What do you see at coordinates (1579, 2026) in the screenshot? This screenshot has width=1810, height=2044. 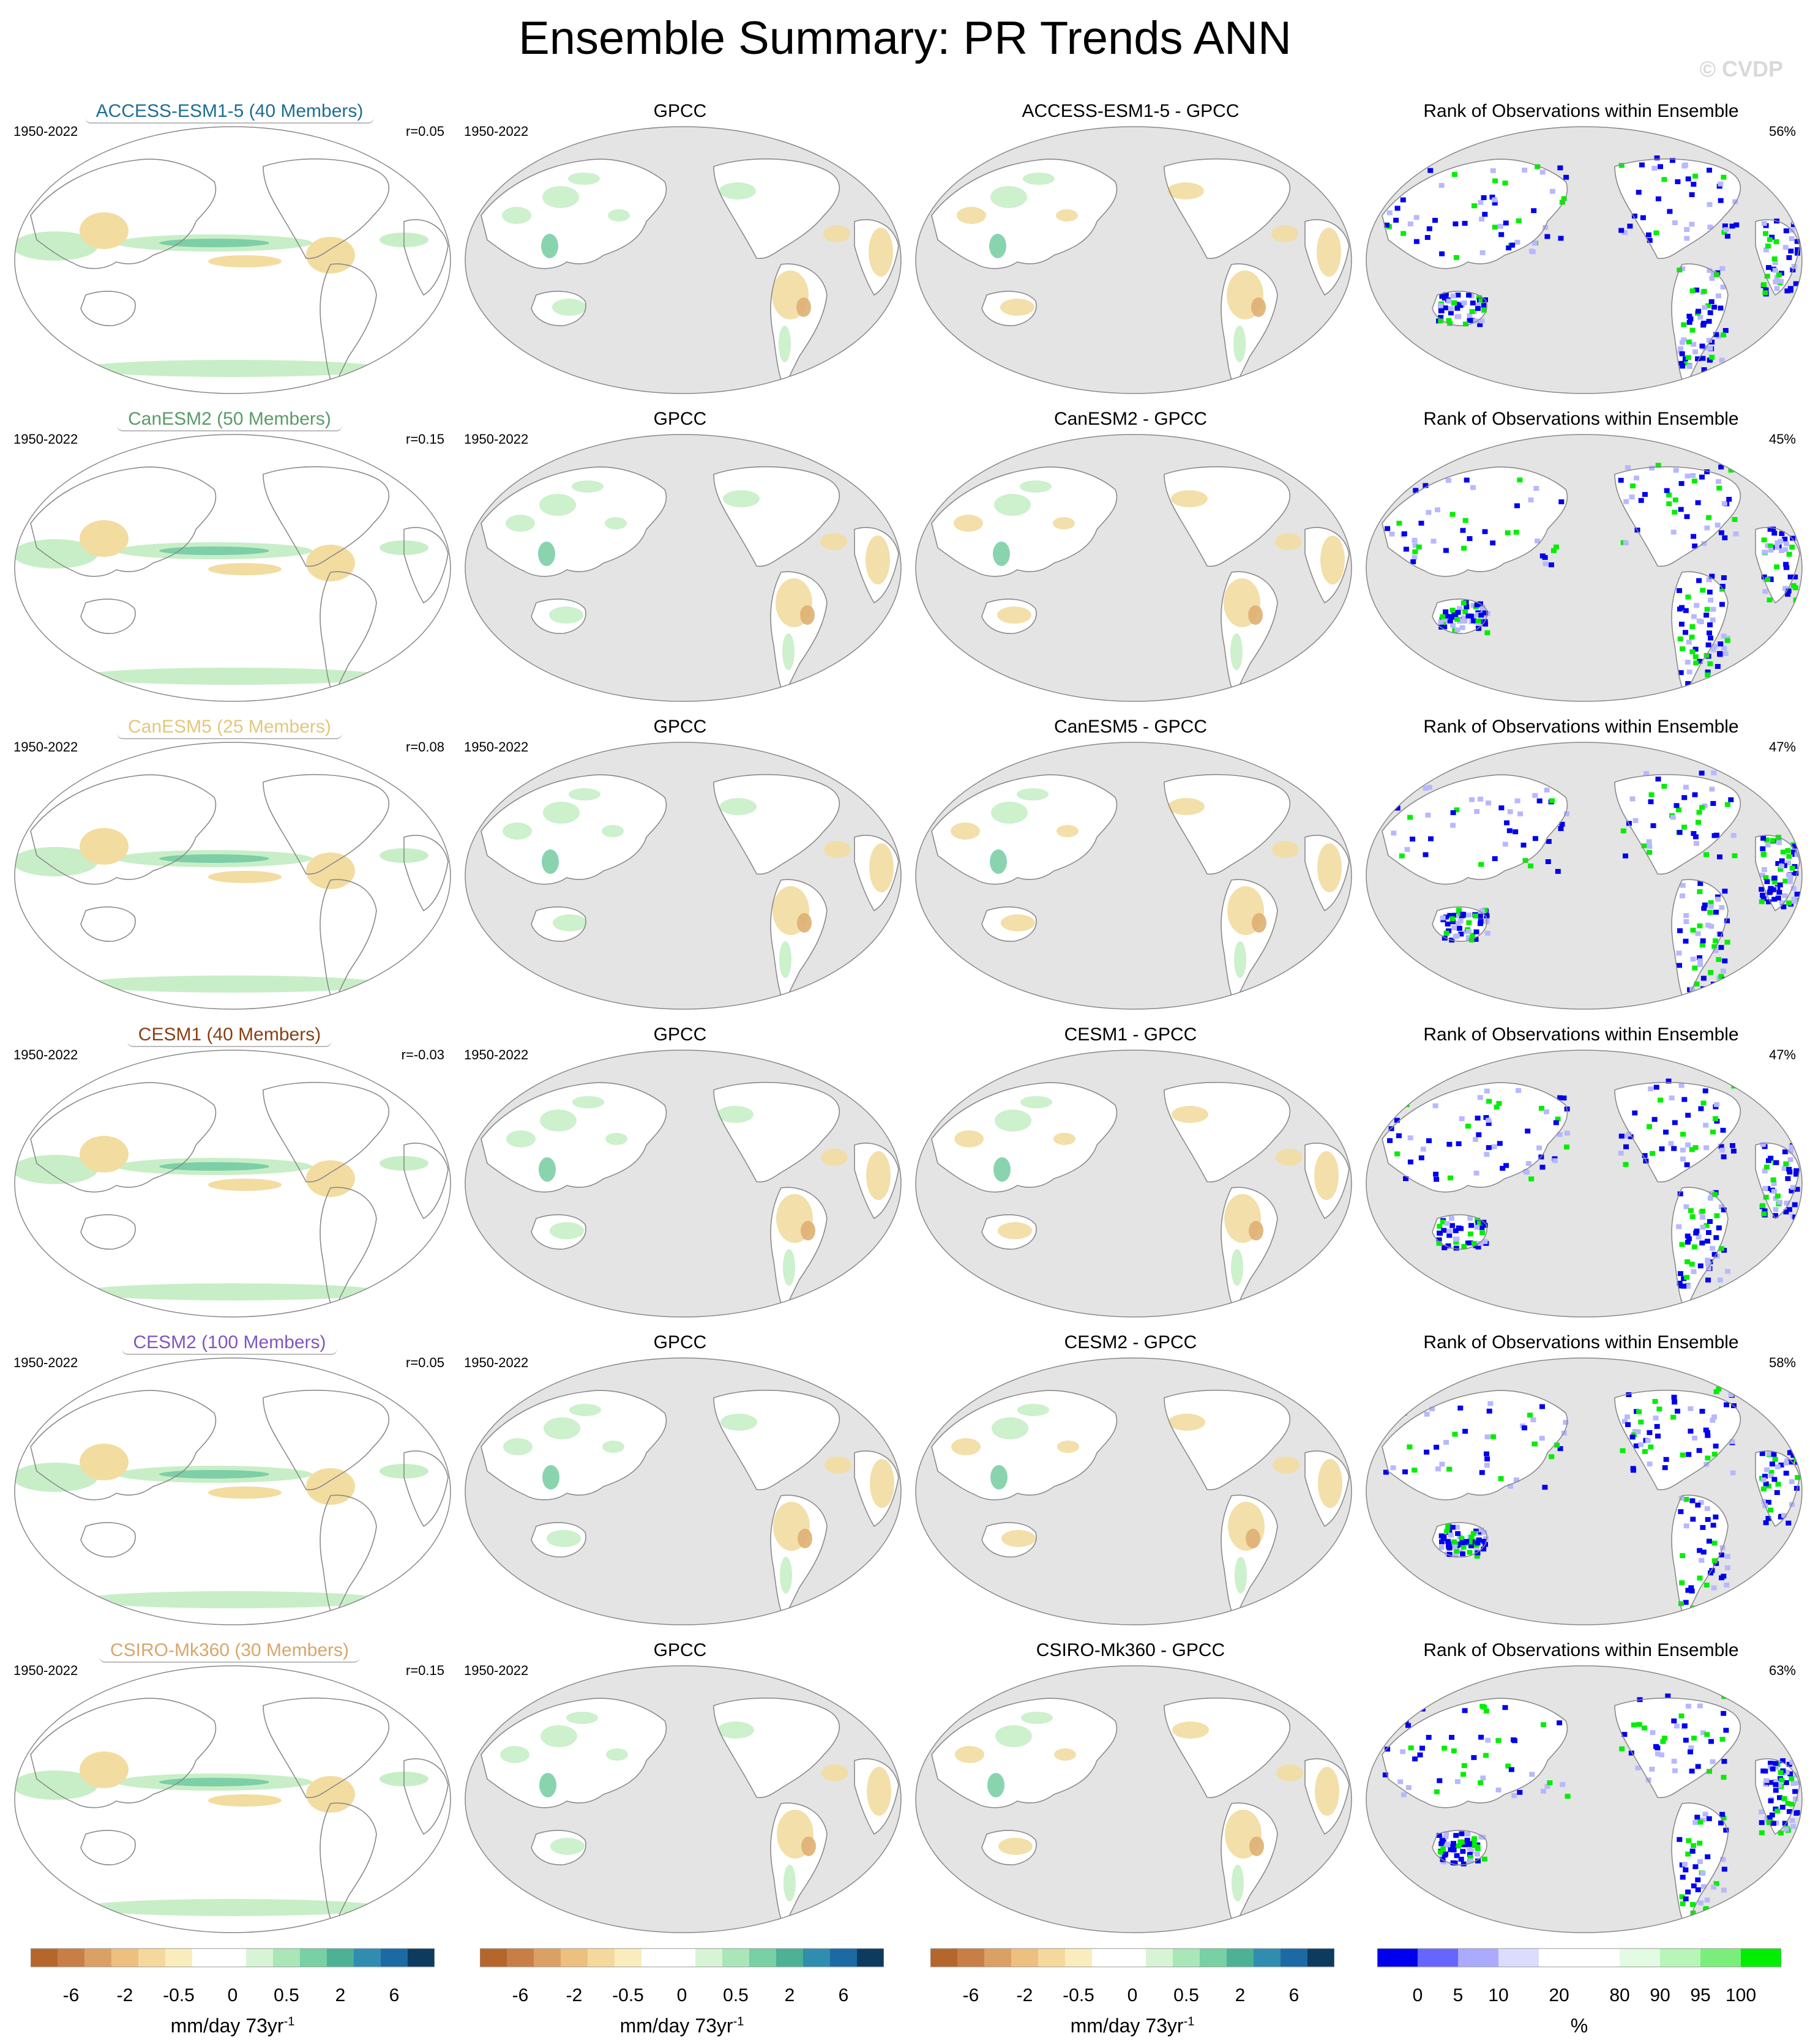 I see `colorbar-label: %` at bounding box center [1579, 2026].